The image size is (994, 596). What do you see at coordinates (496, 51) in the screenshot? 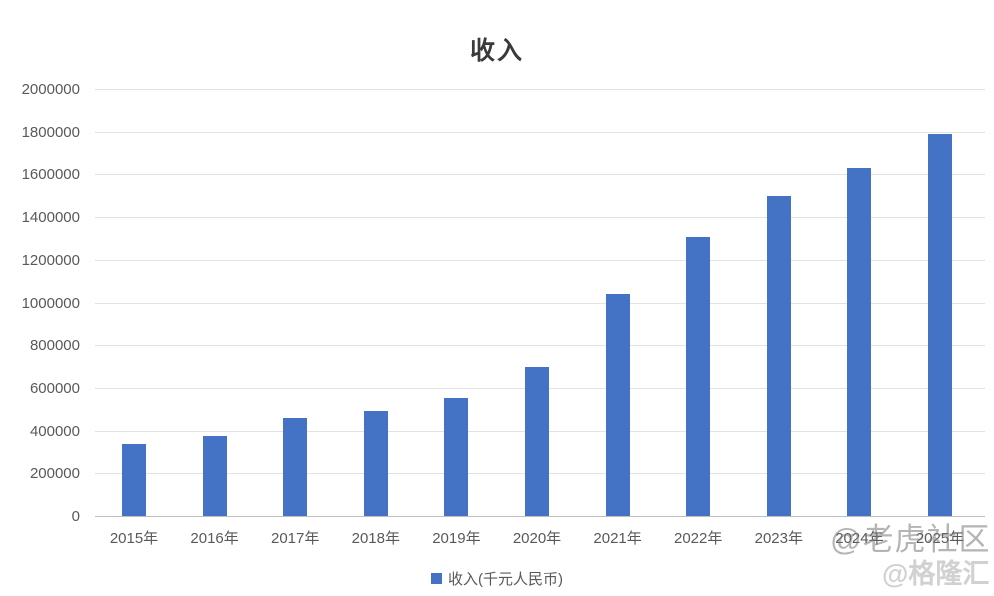
I see `chart-title: 收入` at bounding box center [496, 51].